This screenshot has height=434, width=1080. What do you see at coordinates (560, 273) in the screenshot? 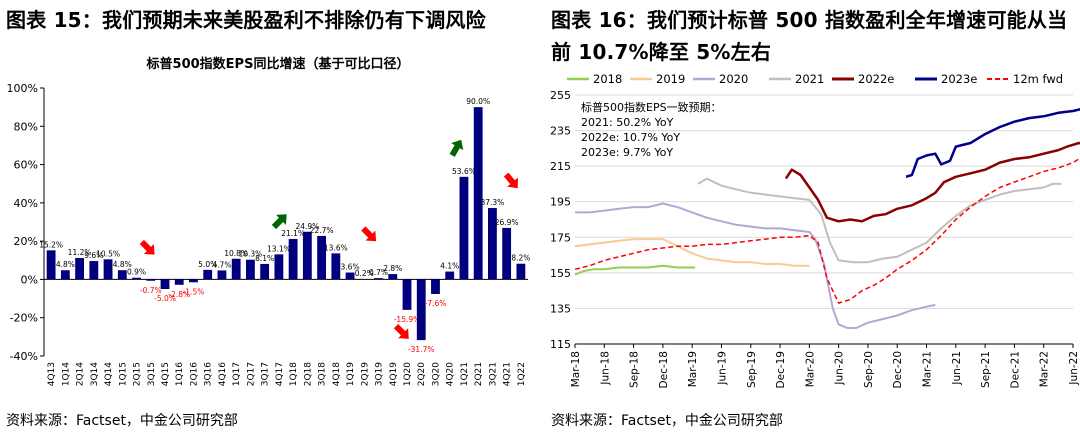
I see `y-tick-label: 155` at bounding box center [560, 273].